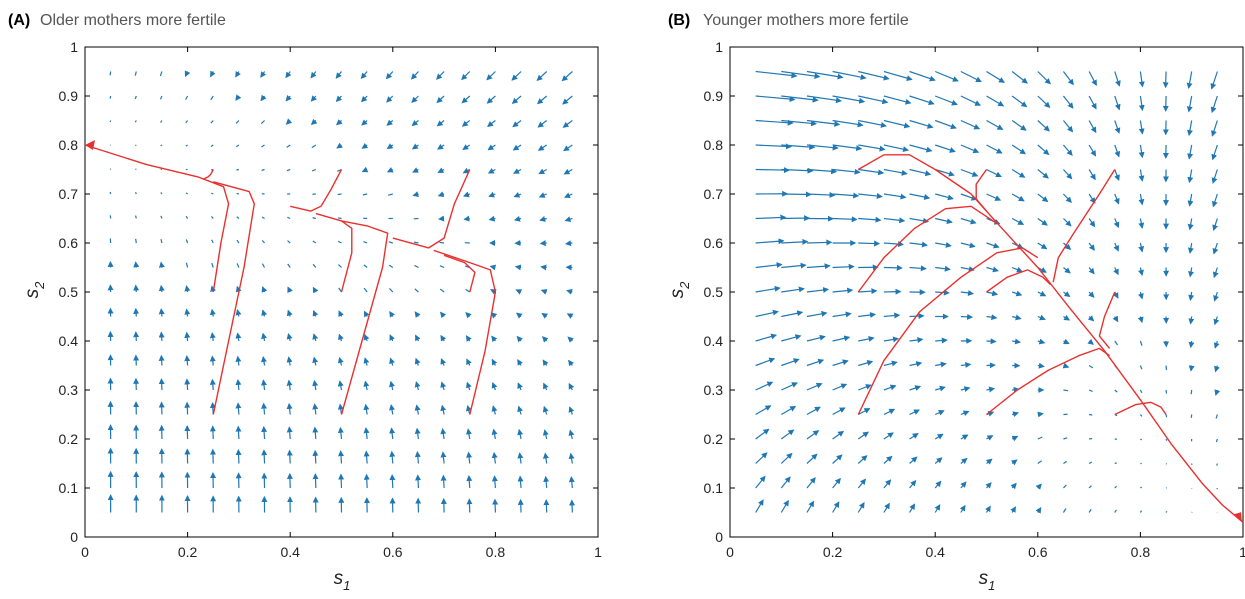  I want to click on y-tick-label: 0, so click(74, 537).